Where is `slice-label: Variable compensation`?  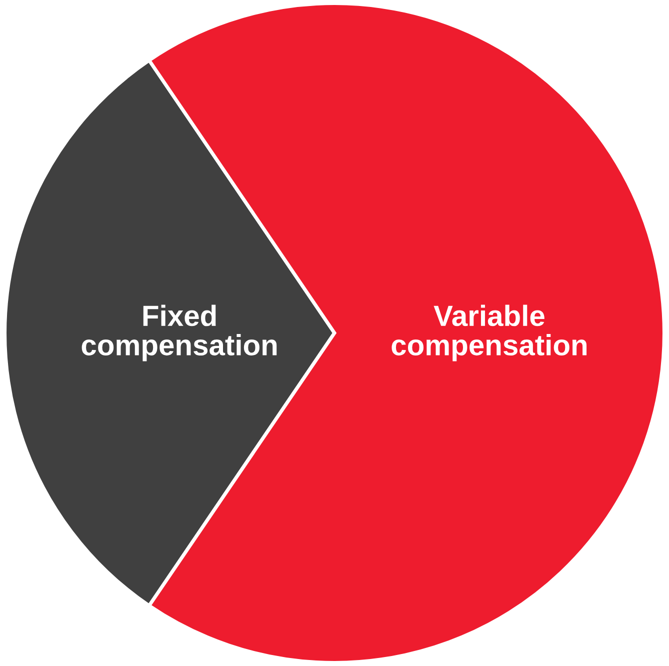
slice-label: Variable compensation is located at coordinates (489, 333).